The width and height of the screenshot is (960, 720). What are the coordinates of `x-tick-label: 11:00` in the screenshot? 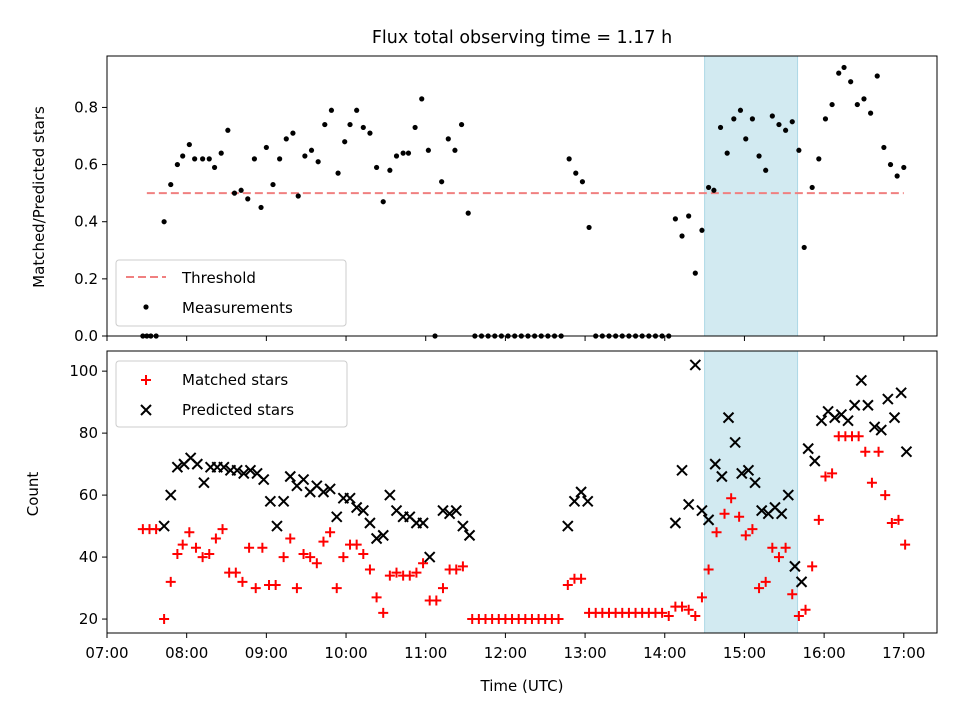 It's located at (425, 653).